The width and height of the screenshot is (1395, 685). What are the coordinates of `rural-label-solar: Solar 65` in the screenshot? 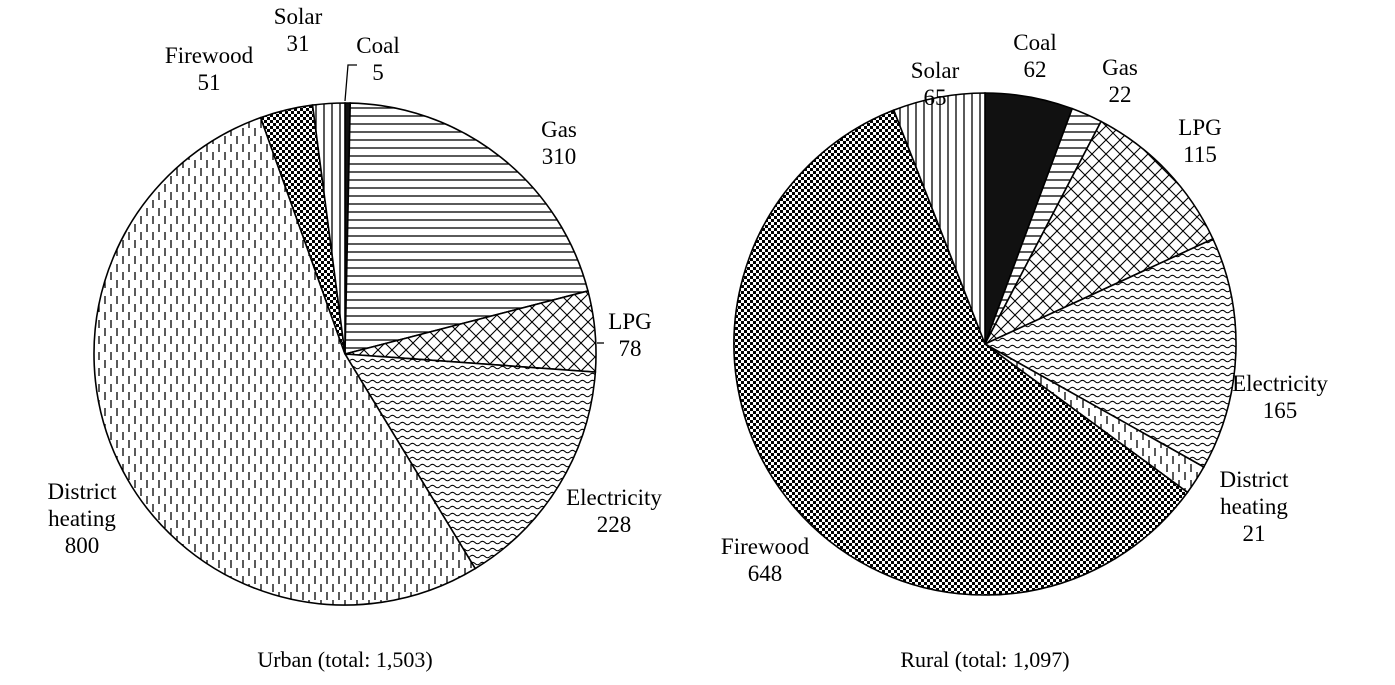 It's located at (935, 84).